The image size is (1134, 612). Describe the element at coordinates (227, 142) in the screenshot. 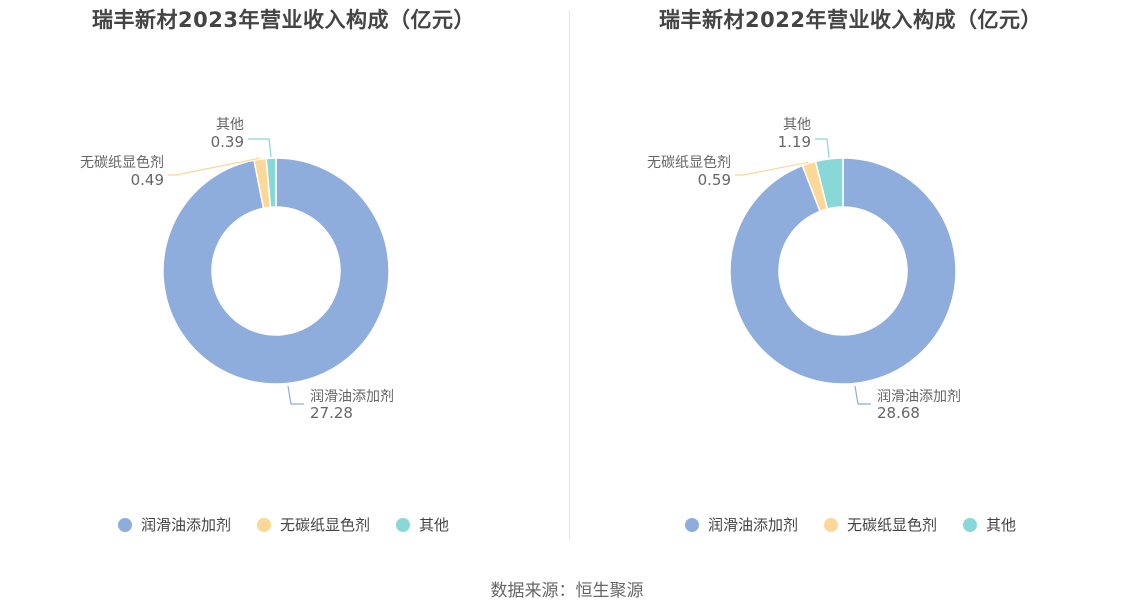

I see `slice-value-label: 0.39` at that location.